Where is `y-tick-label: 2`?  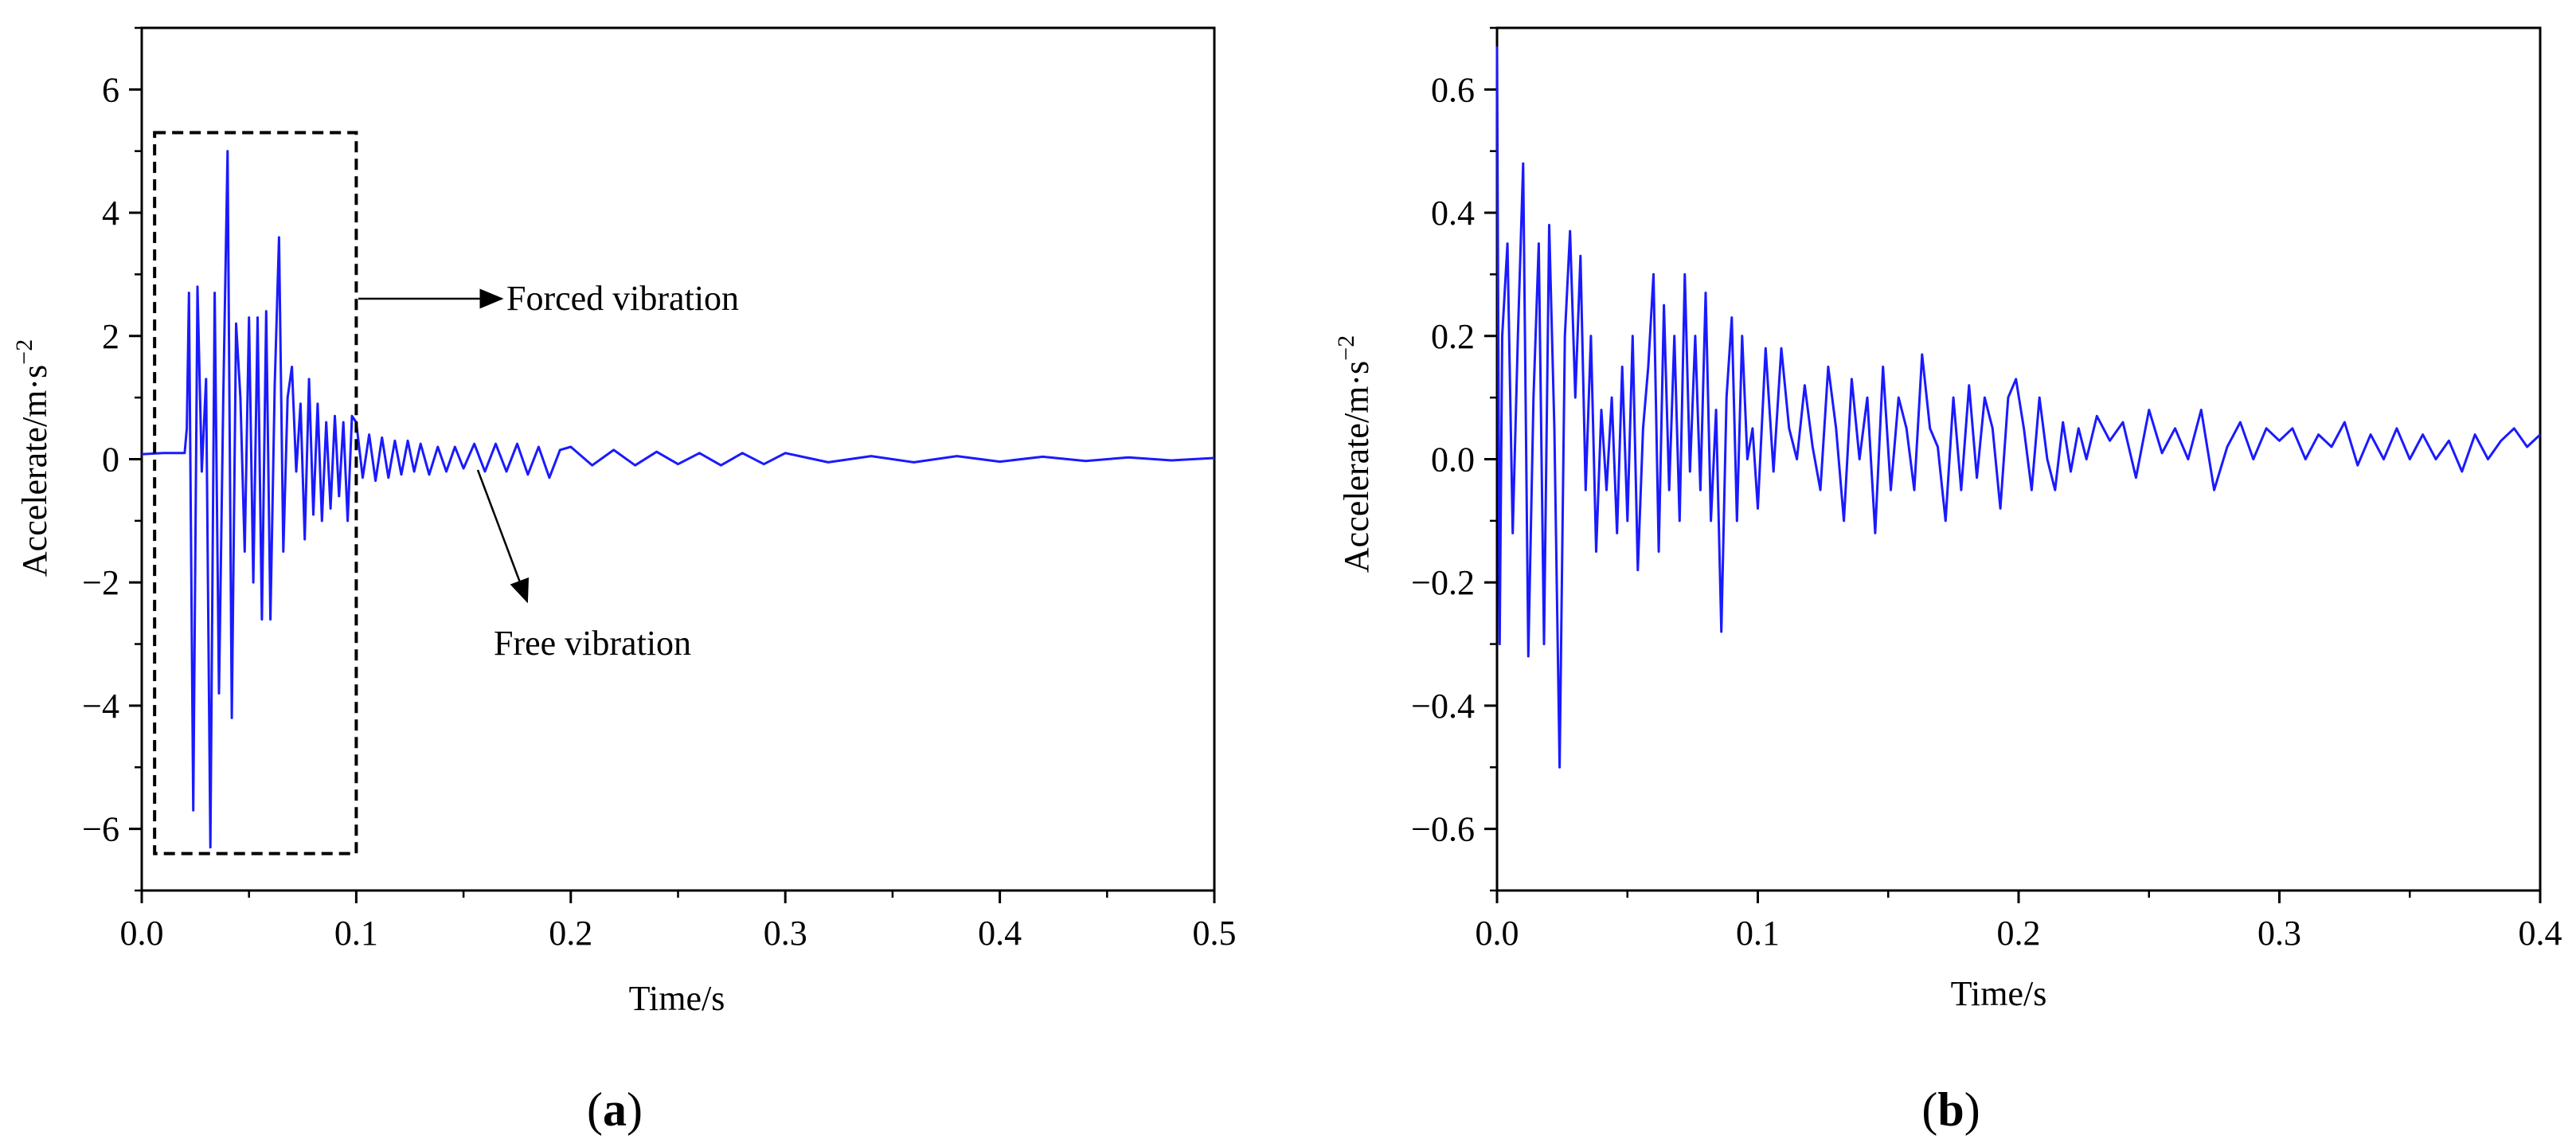 y-tick-label: 2 is located at coordinates (111, 336).